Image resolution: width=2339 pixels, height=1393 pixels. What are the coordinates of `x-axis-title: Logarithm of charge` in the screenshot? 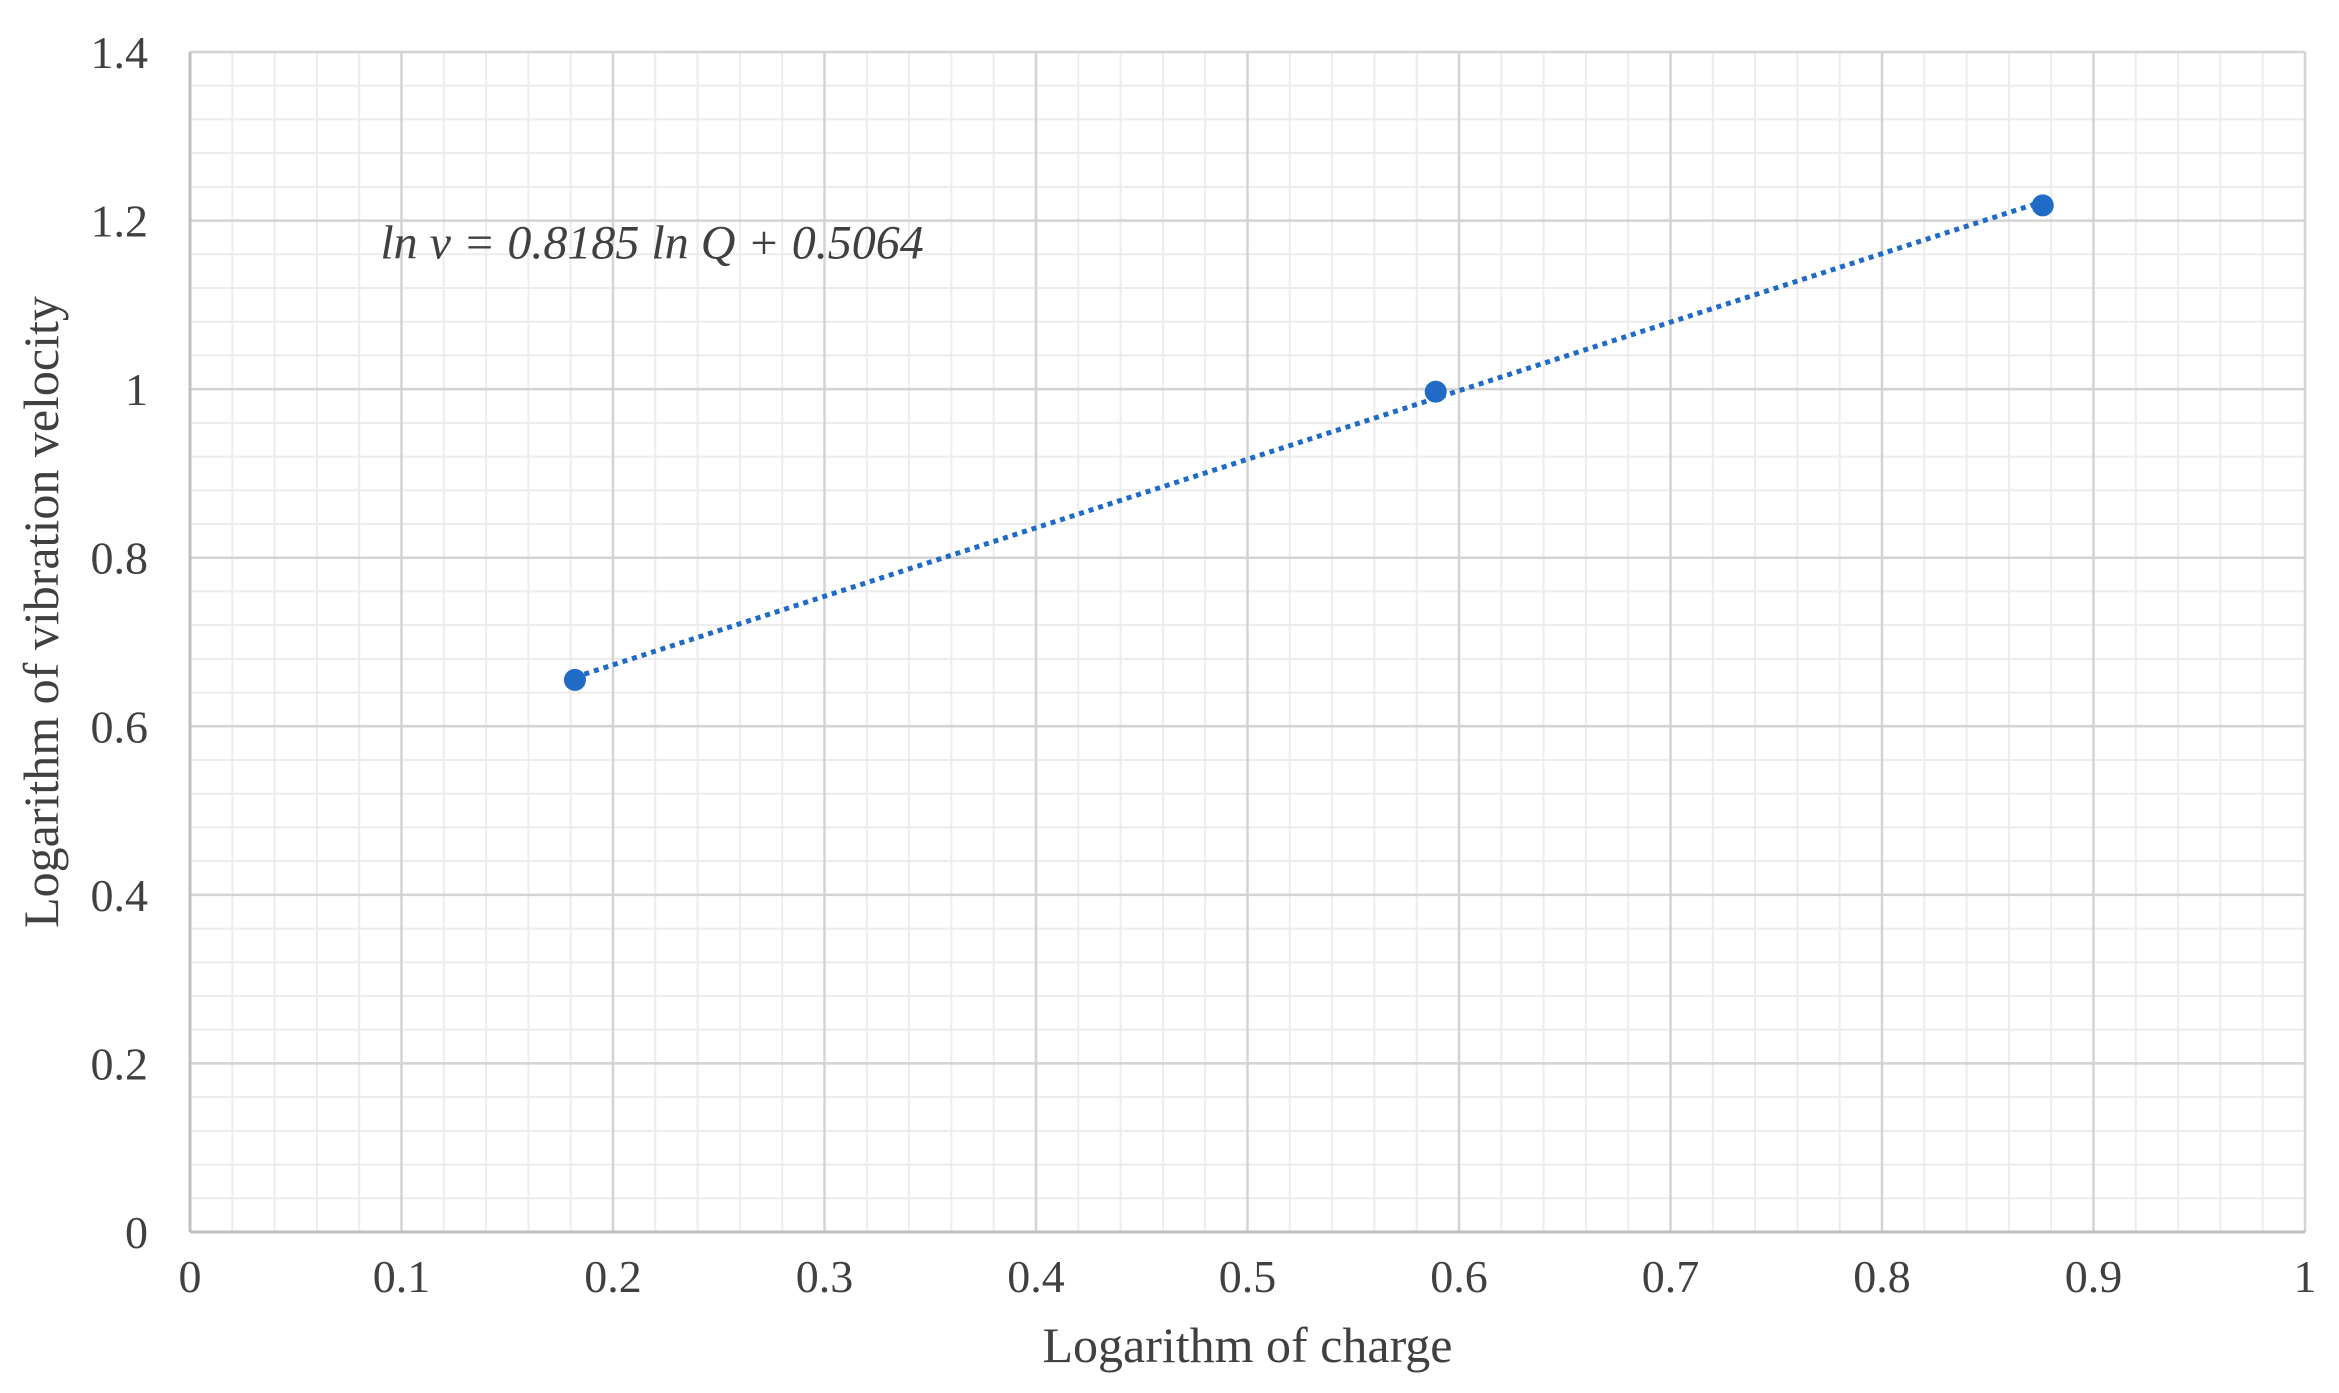 It's located at (1247, 1345).